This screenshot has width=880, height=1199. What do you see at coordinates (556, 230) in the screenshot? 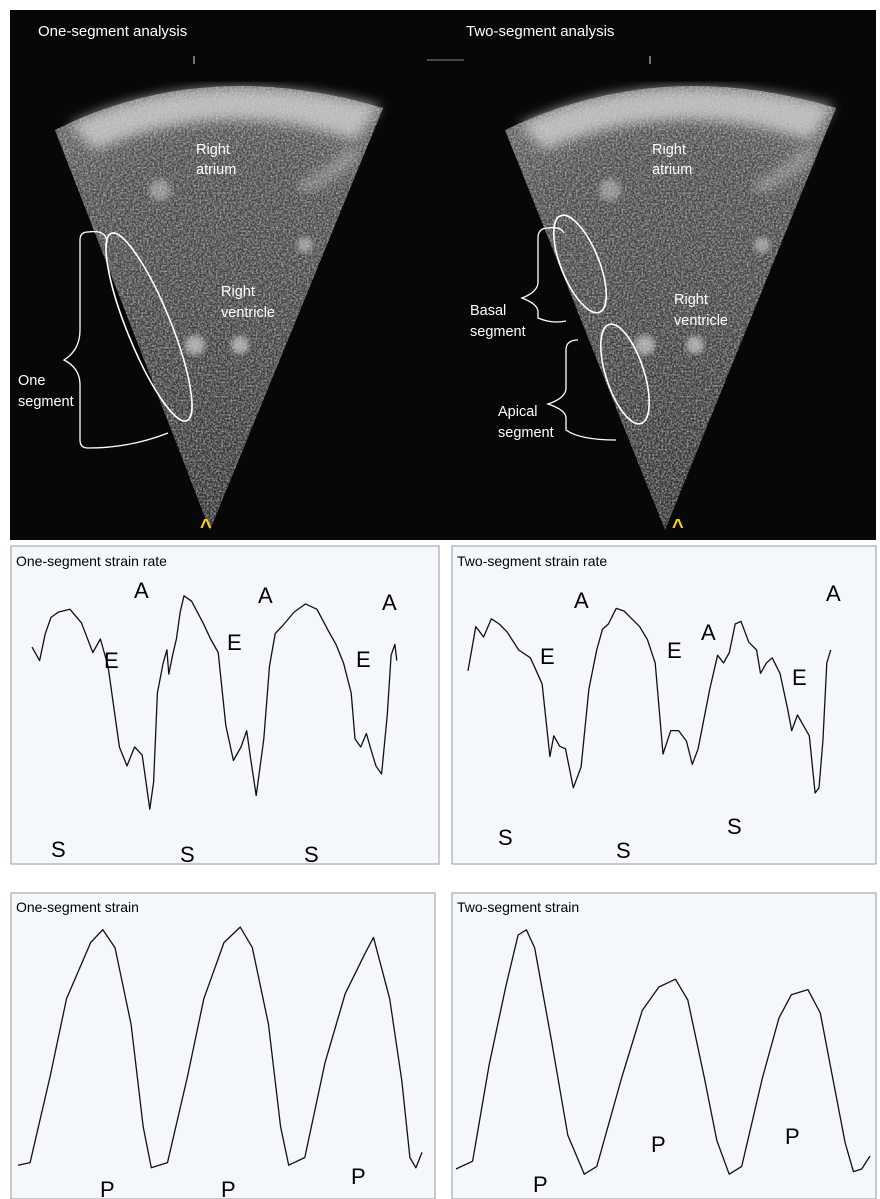
I see `basal-bracket-top` at bounding box center [556, 230].